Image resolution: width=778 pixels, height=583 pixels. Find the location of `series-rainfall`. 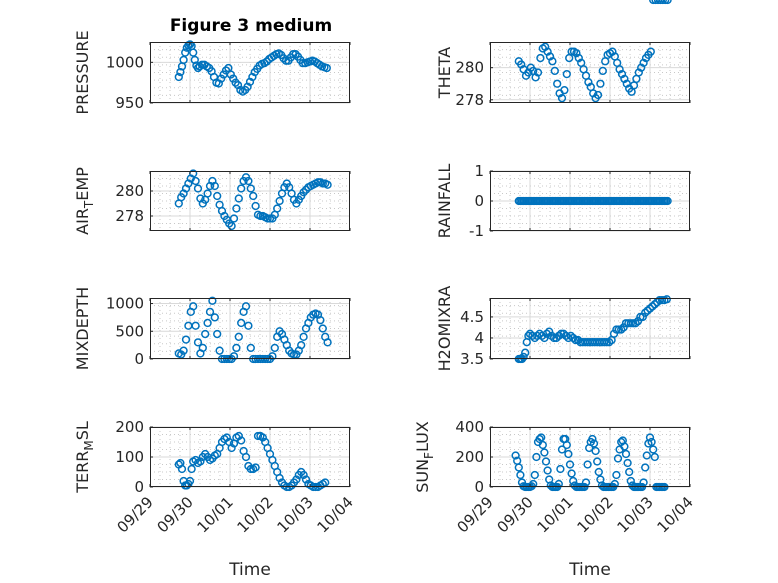

series-rainfall is located at coordinates (593, 201).